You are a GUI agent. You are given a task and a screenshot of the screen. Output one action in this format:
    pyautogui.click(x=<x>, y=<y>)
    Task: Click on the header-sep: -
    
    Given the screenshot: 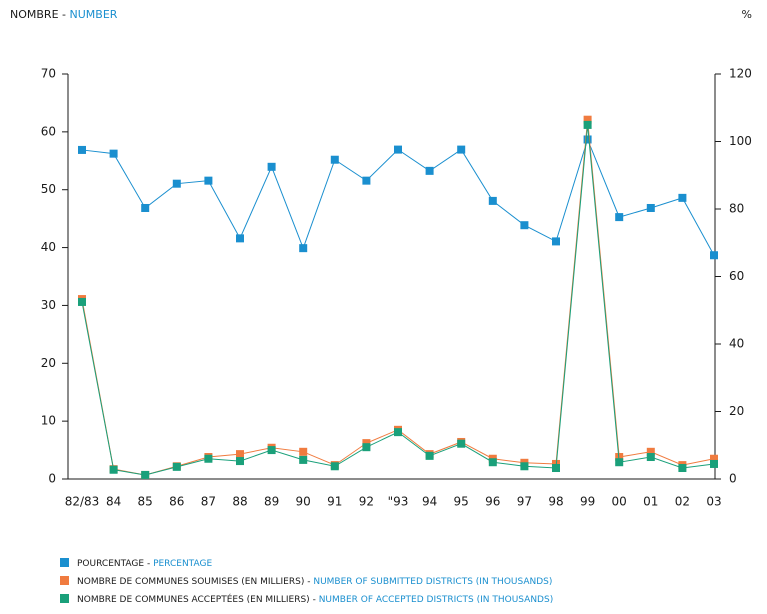 What is the action you would take?
    pyautogui.click(x=64, y=14)
    